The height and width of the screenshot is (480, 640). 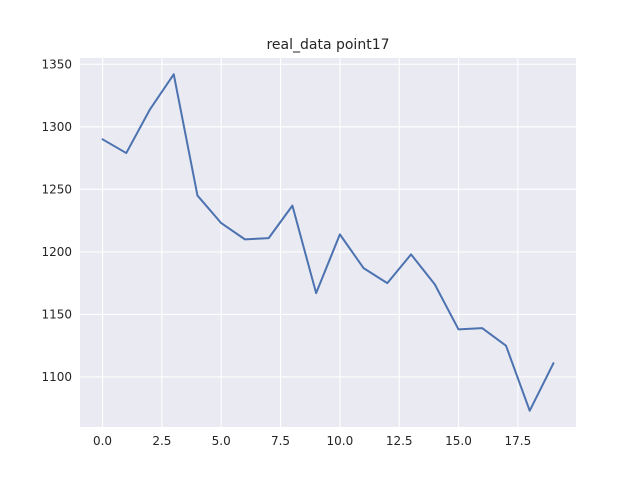 I want to click on y-tick-label: 1250, so click(x=56, y=189).